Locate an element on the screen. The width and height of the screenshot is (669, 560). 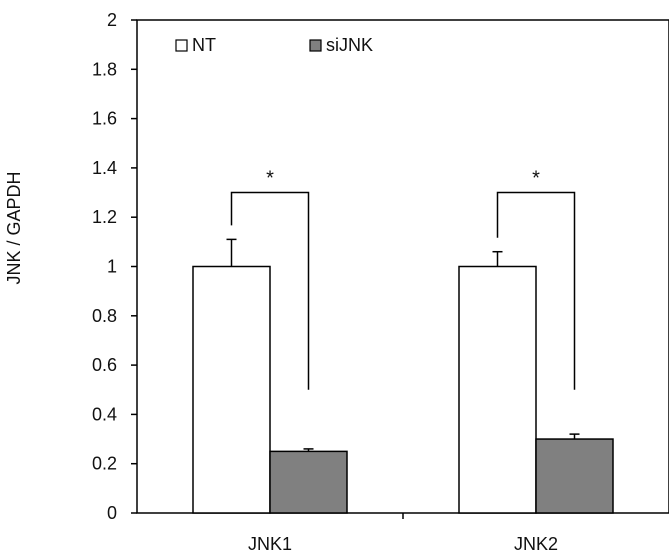
x-tick-label: JNK1 is located at coordinates (270, 544).